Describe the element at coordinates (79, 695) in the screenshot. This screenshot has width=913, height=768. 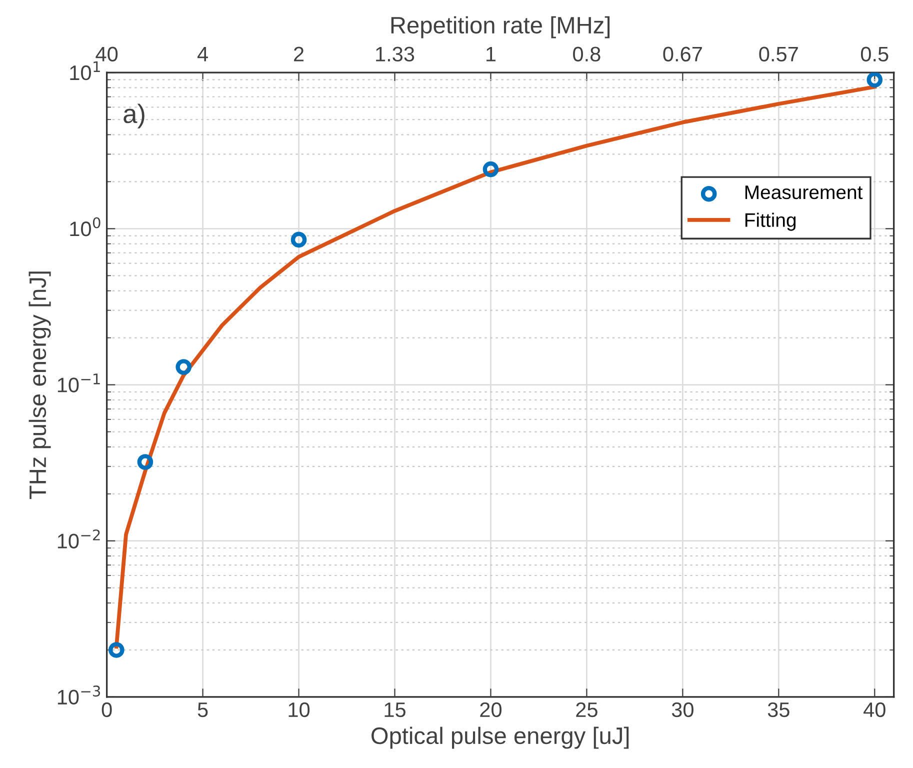
I see `y-tick-label: 10$^{−3}$` at that location.